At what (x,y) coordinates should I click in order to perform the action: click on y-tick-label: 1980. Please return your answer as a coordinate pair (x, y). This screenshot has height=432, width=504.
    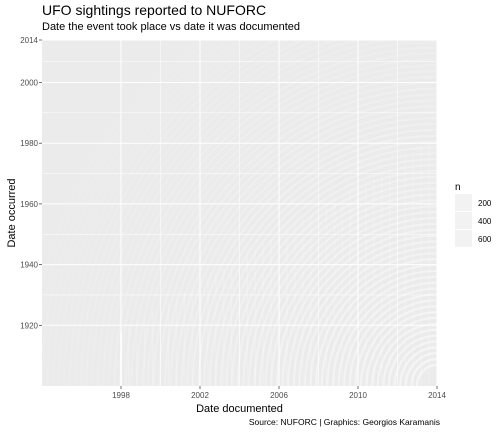
    Looking at the image, I should click on (29, 143).